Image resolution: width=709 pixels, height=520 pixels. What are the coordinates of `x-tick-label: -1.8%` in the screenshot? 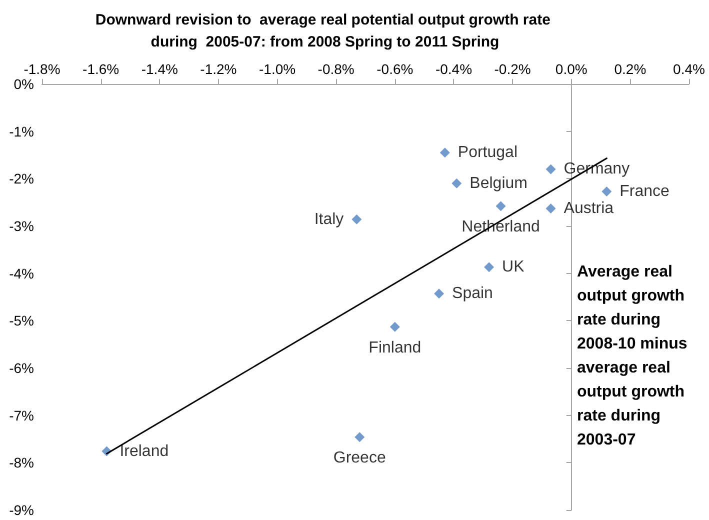 It's located at (42, 69).